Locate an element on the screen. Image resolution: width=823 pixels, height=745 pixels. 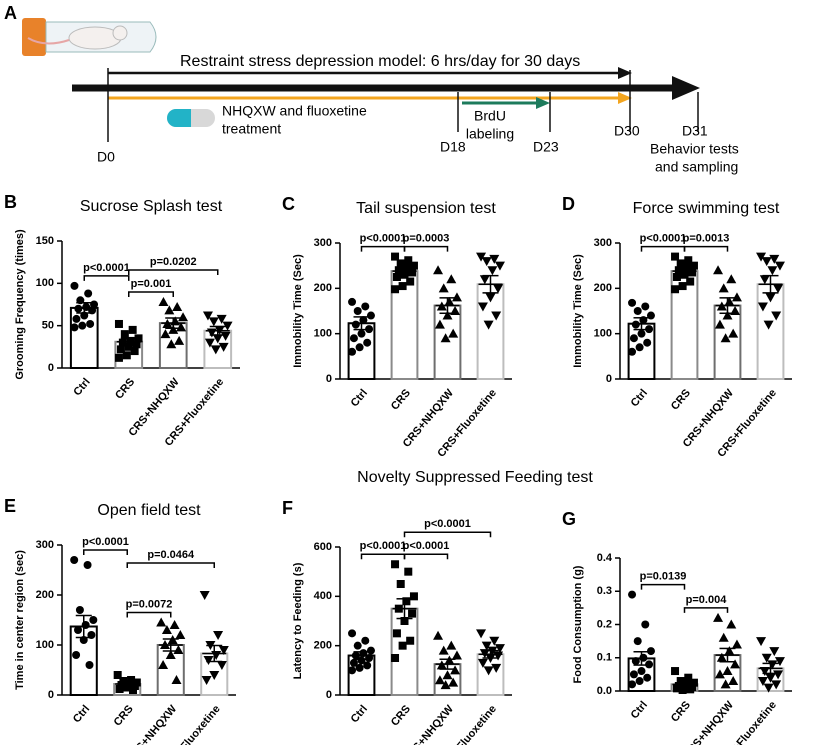
y-tick-label: 0.0 is located at coordinates (604, 691).